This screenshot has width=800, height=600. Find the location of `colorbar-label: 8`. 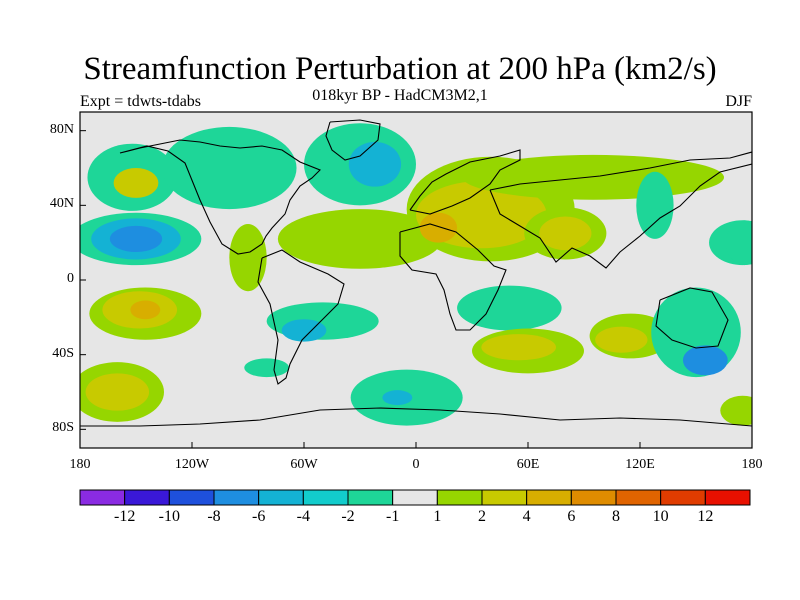

colorbar-label: 8 is located at coordinates (616, 516).